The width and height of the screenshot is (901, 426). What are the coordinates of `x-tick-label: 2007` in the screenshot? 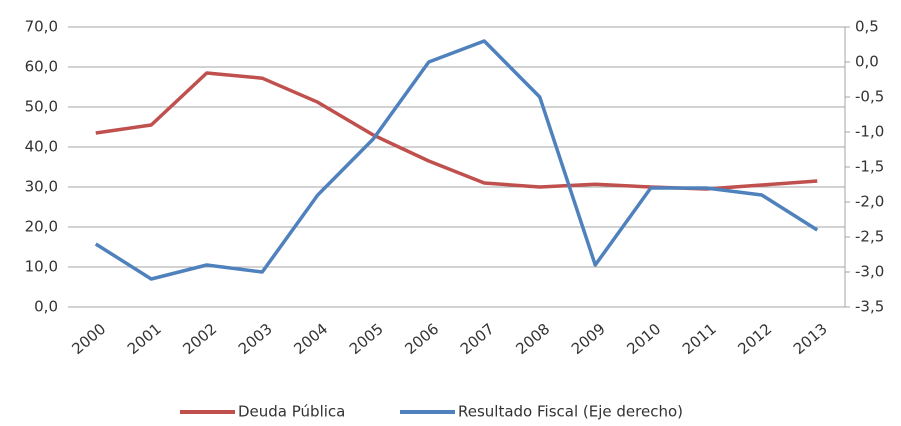 It's located at (477, 339).